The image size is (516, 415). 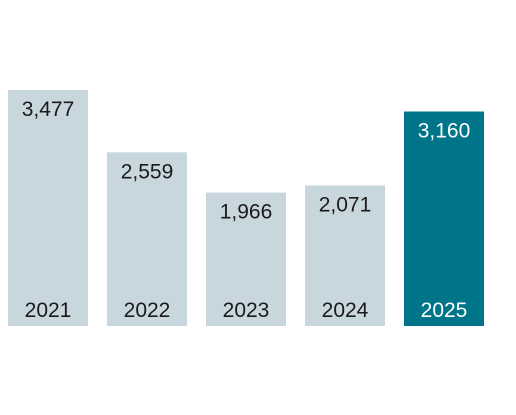 What do you see at coordinates (147, 239) in the screenshot?
I see `bar-2022` at bounding box center [147, 239].